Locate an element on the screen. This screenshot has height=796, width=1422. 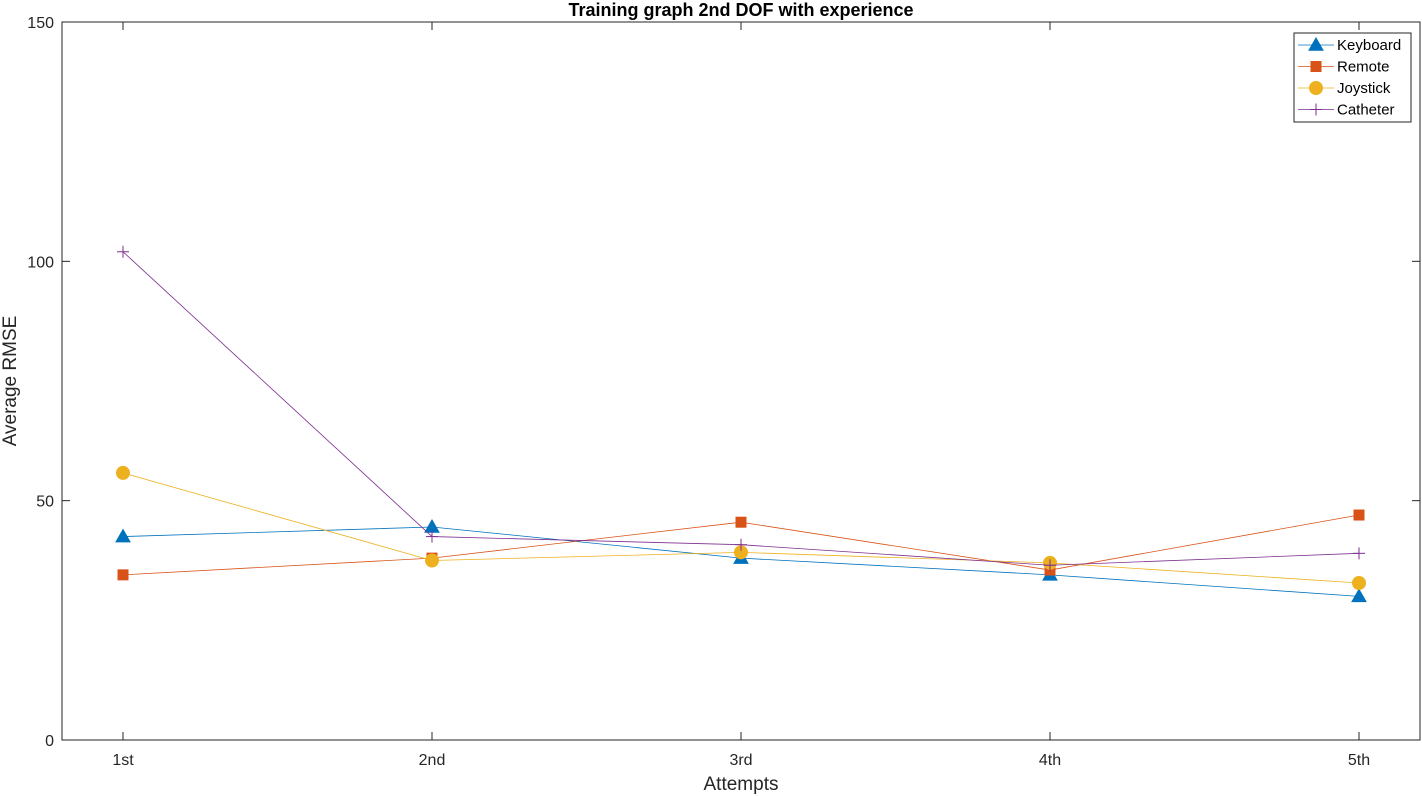
series-joystick is located at coordinates (741, 527).